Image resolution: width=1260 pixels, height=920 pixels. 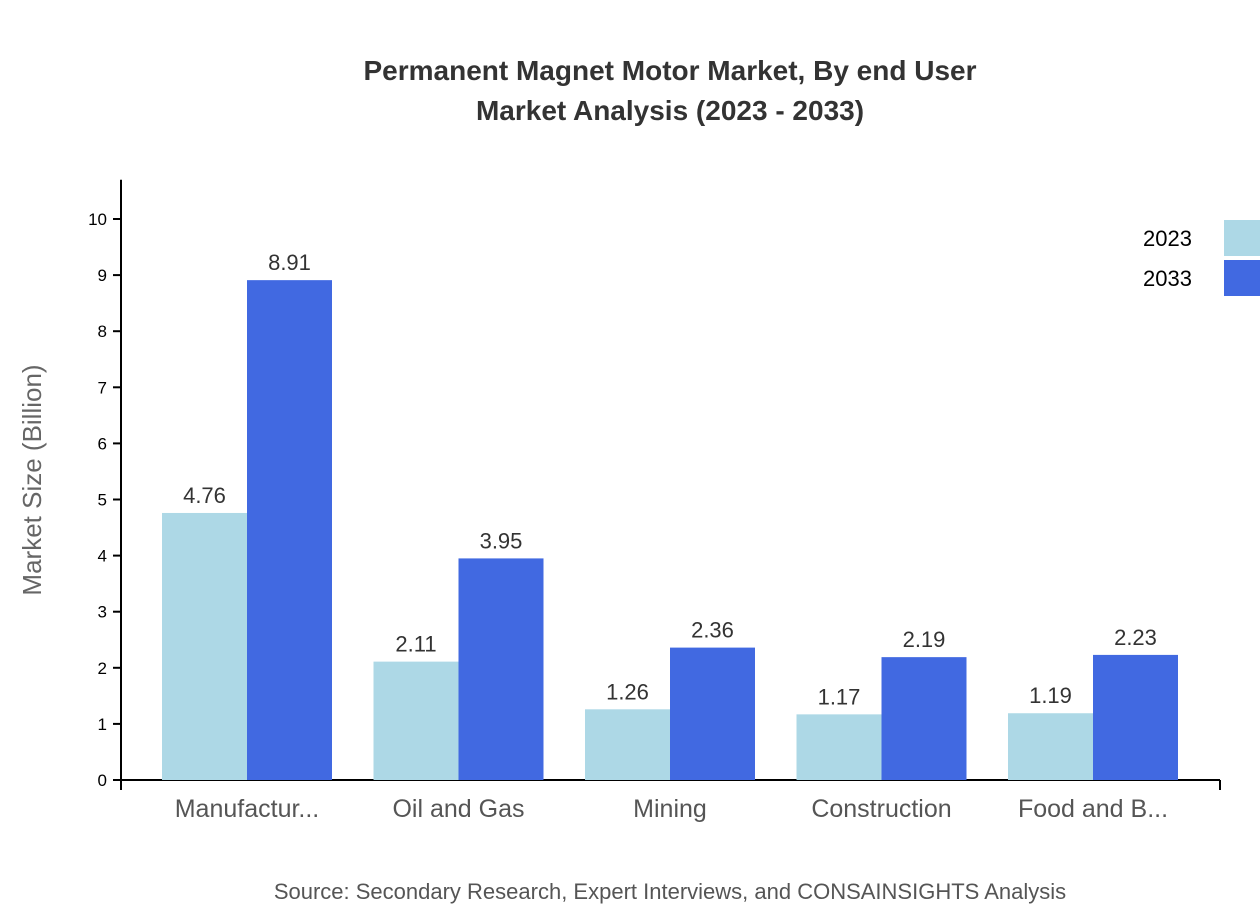 What do you see at coordinates (1135, 637) in the screenshot?
I see `data-label: 2.23` at bounding box center [1135, 637].